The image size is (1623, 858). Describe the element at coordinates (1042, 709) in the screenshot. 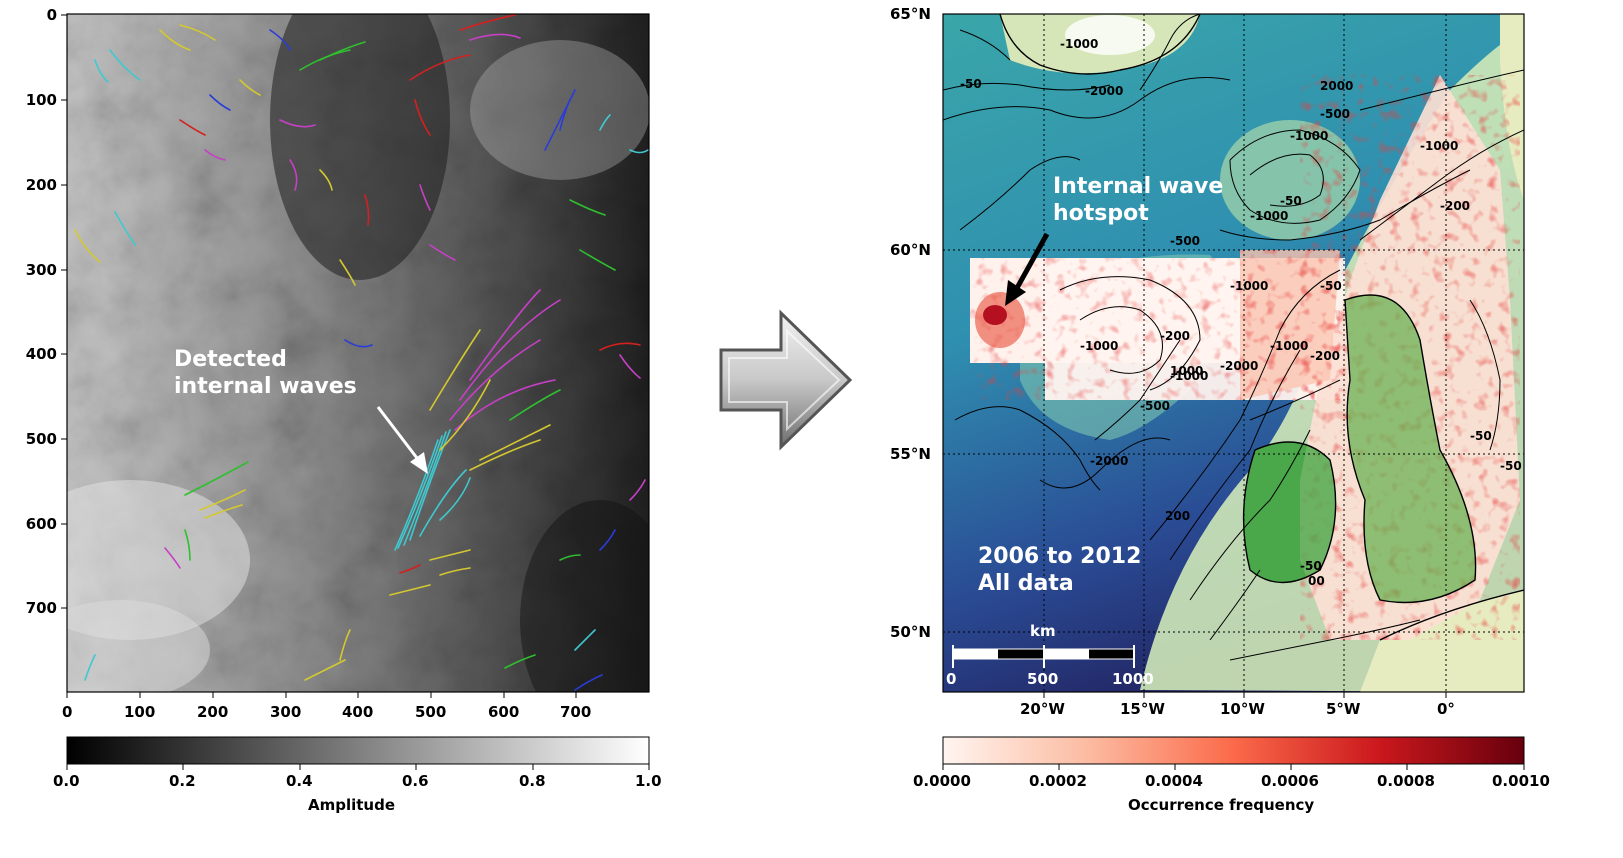

I see `lon-tick-label: 20°W` at that location.